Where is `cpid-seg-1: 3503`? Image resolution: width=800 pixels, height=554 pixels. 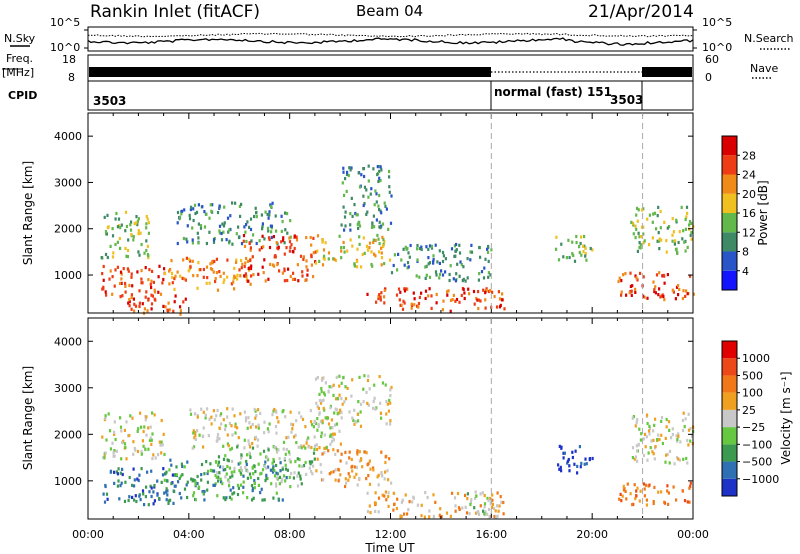
cpid-seg-1: 3503 is located at coordinates (109, 101).